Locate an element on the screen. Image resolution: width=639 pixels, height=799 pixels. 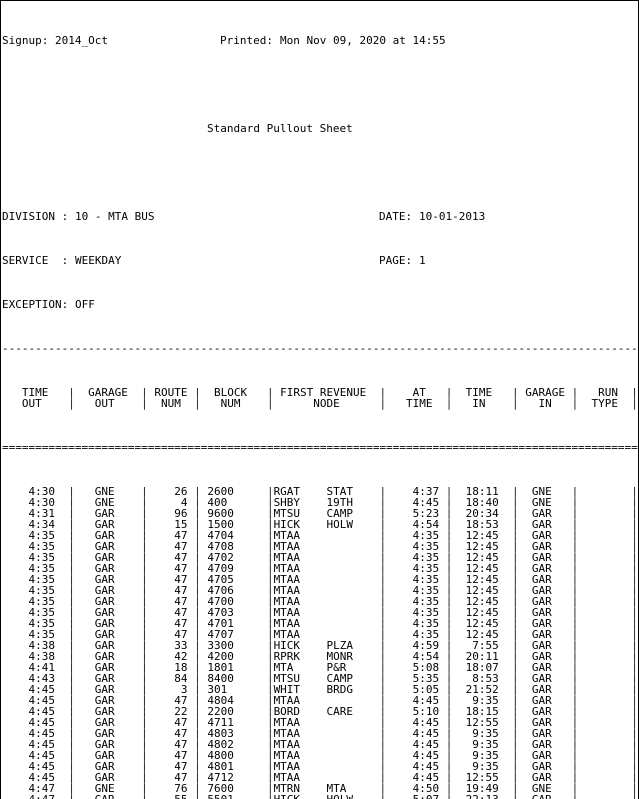
cell-route-num: 15 is located at coordinates (171, 524).